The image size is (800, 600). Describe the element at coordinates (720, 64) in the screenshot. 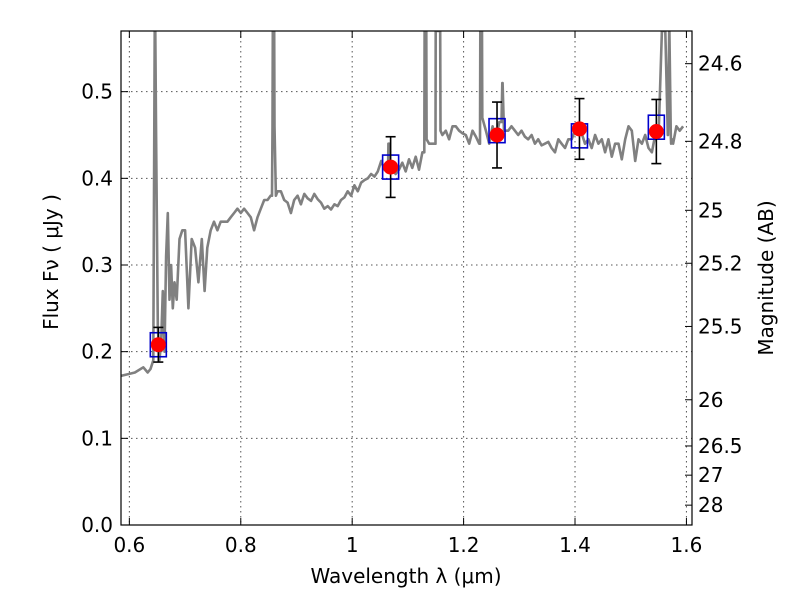

I see `mag-tick-label: 24.6` at that location.